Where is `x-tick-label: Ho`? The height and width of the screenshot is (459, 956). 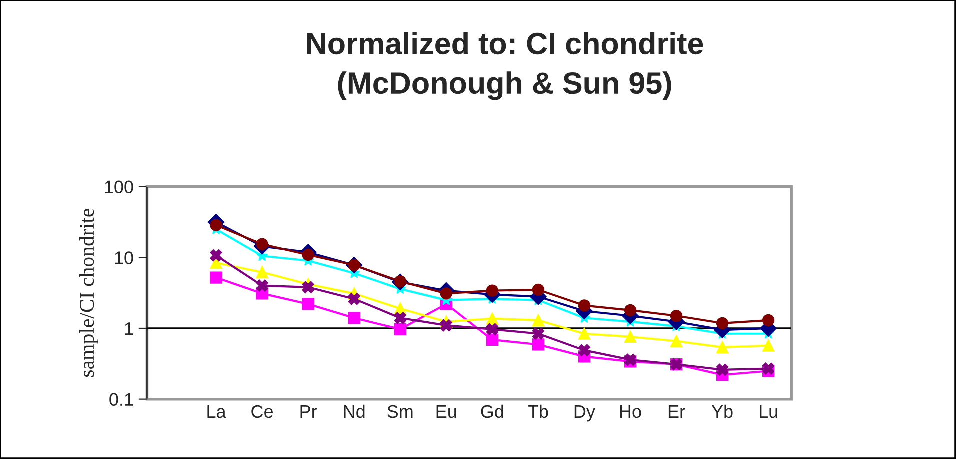 x-tick-label: Ho is located at coordinates (631, 412).